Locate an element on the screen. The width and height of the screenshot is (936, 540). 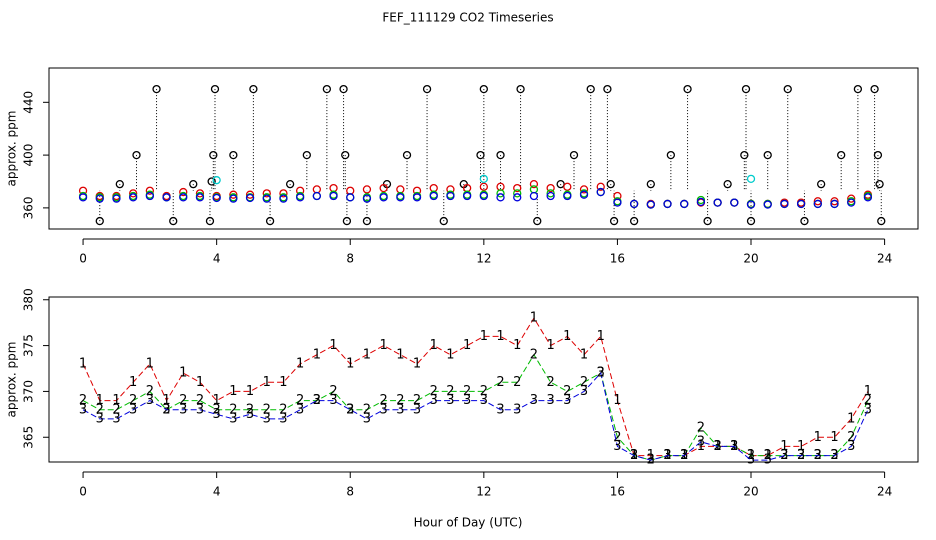
y-tick-label: 360 is located at coordinates (29, 207).